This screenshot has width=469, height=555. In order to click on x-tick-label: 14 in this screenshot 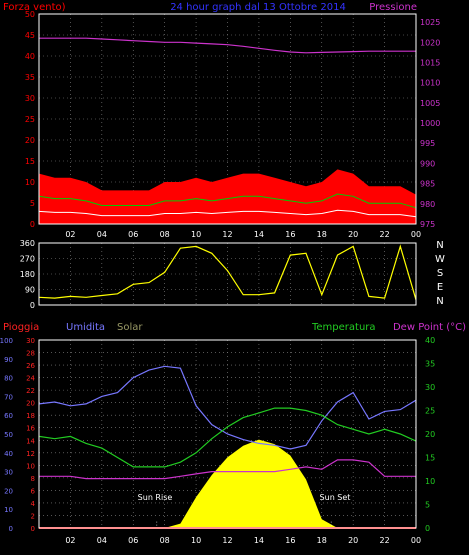, I will do `click(259, 540)`.